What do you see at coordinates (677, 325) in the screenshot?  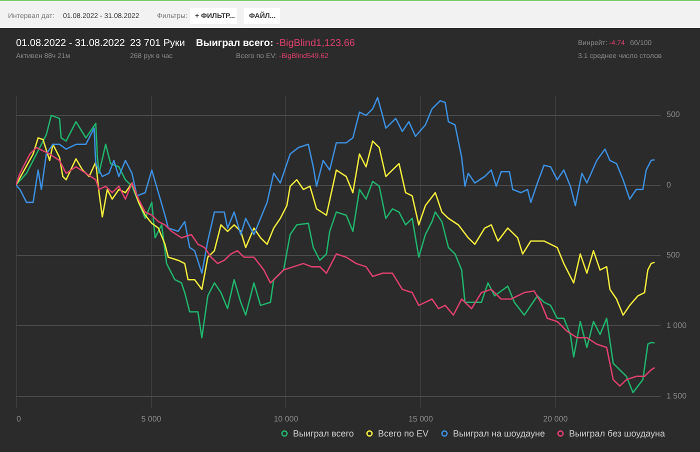 I see `y-tick-label: 1 000` at bounding box center [677, 325].